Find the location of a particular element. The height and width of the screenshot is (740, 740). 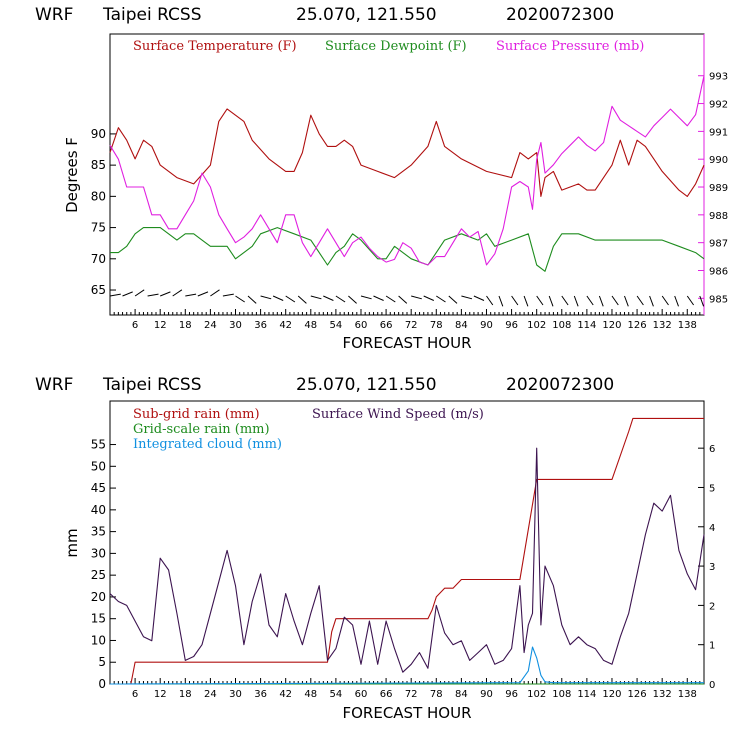

top-xtick-label: 6 is located at coordinates (135, 325).